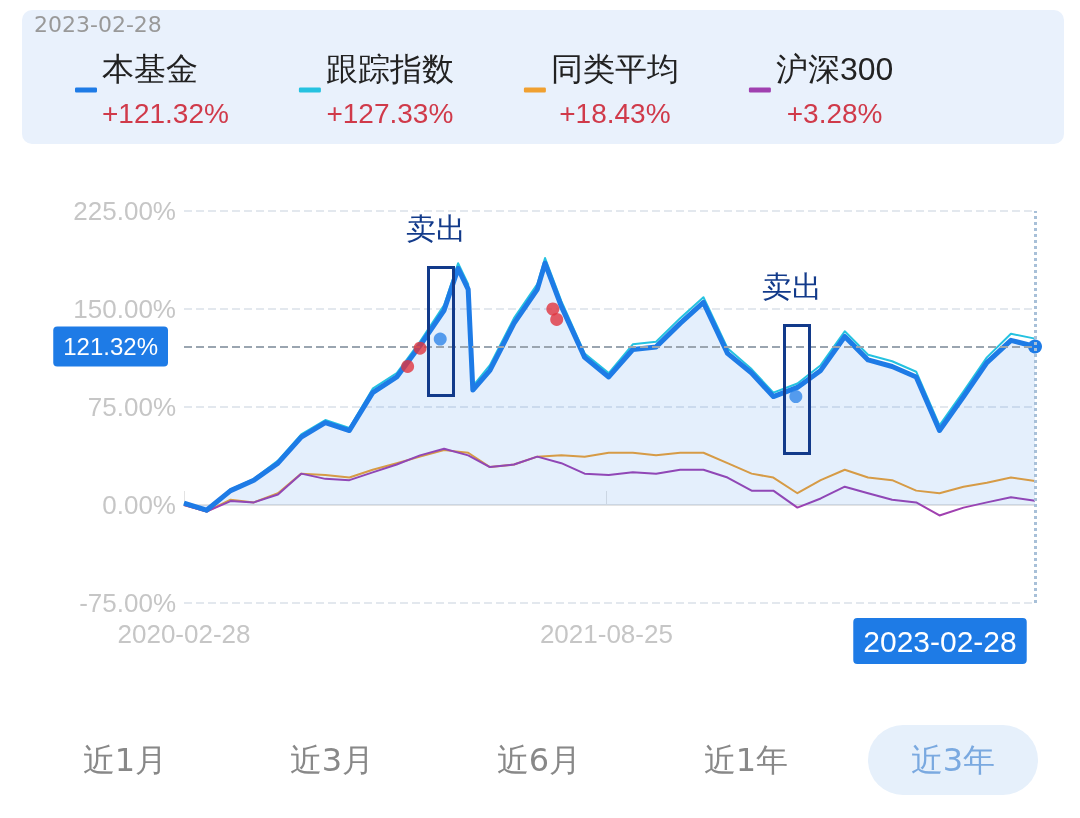  Describe the element at coordinates (953, 760) in the screenshot. I see `text: 近3年` at that location.